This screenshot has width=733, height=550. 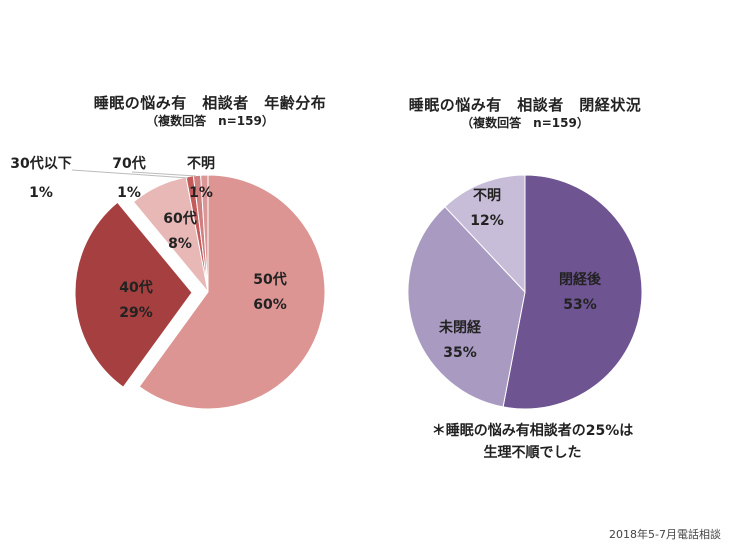 What do you see at coordinates (466, 307) in the screenshot?
I see `pie-slice-premenopause` at bounding box center [466, 307].